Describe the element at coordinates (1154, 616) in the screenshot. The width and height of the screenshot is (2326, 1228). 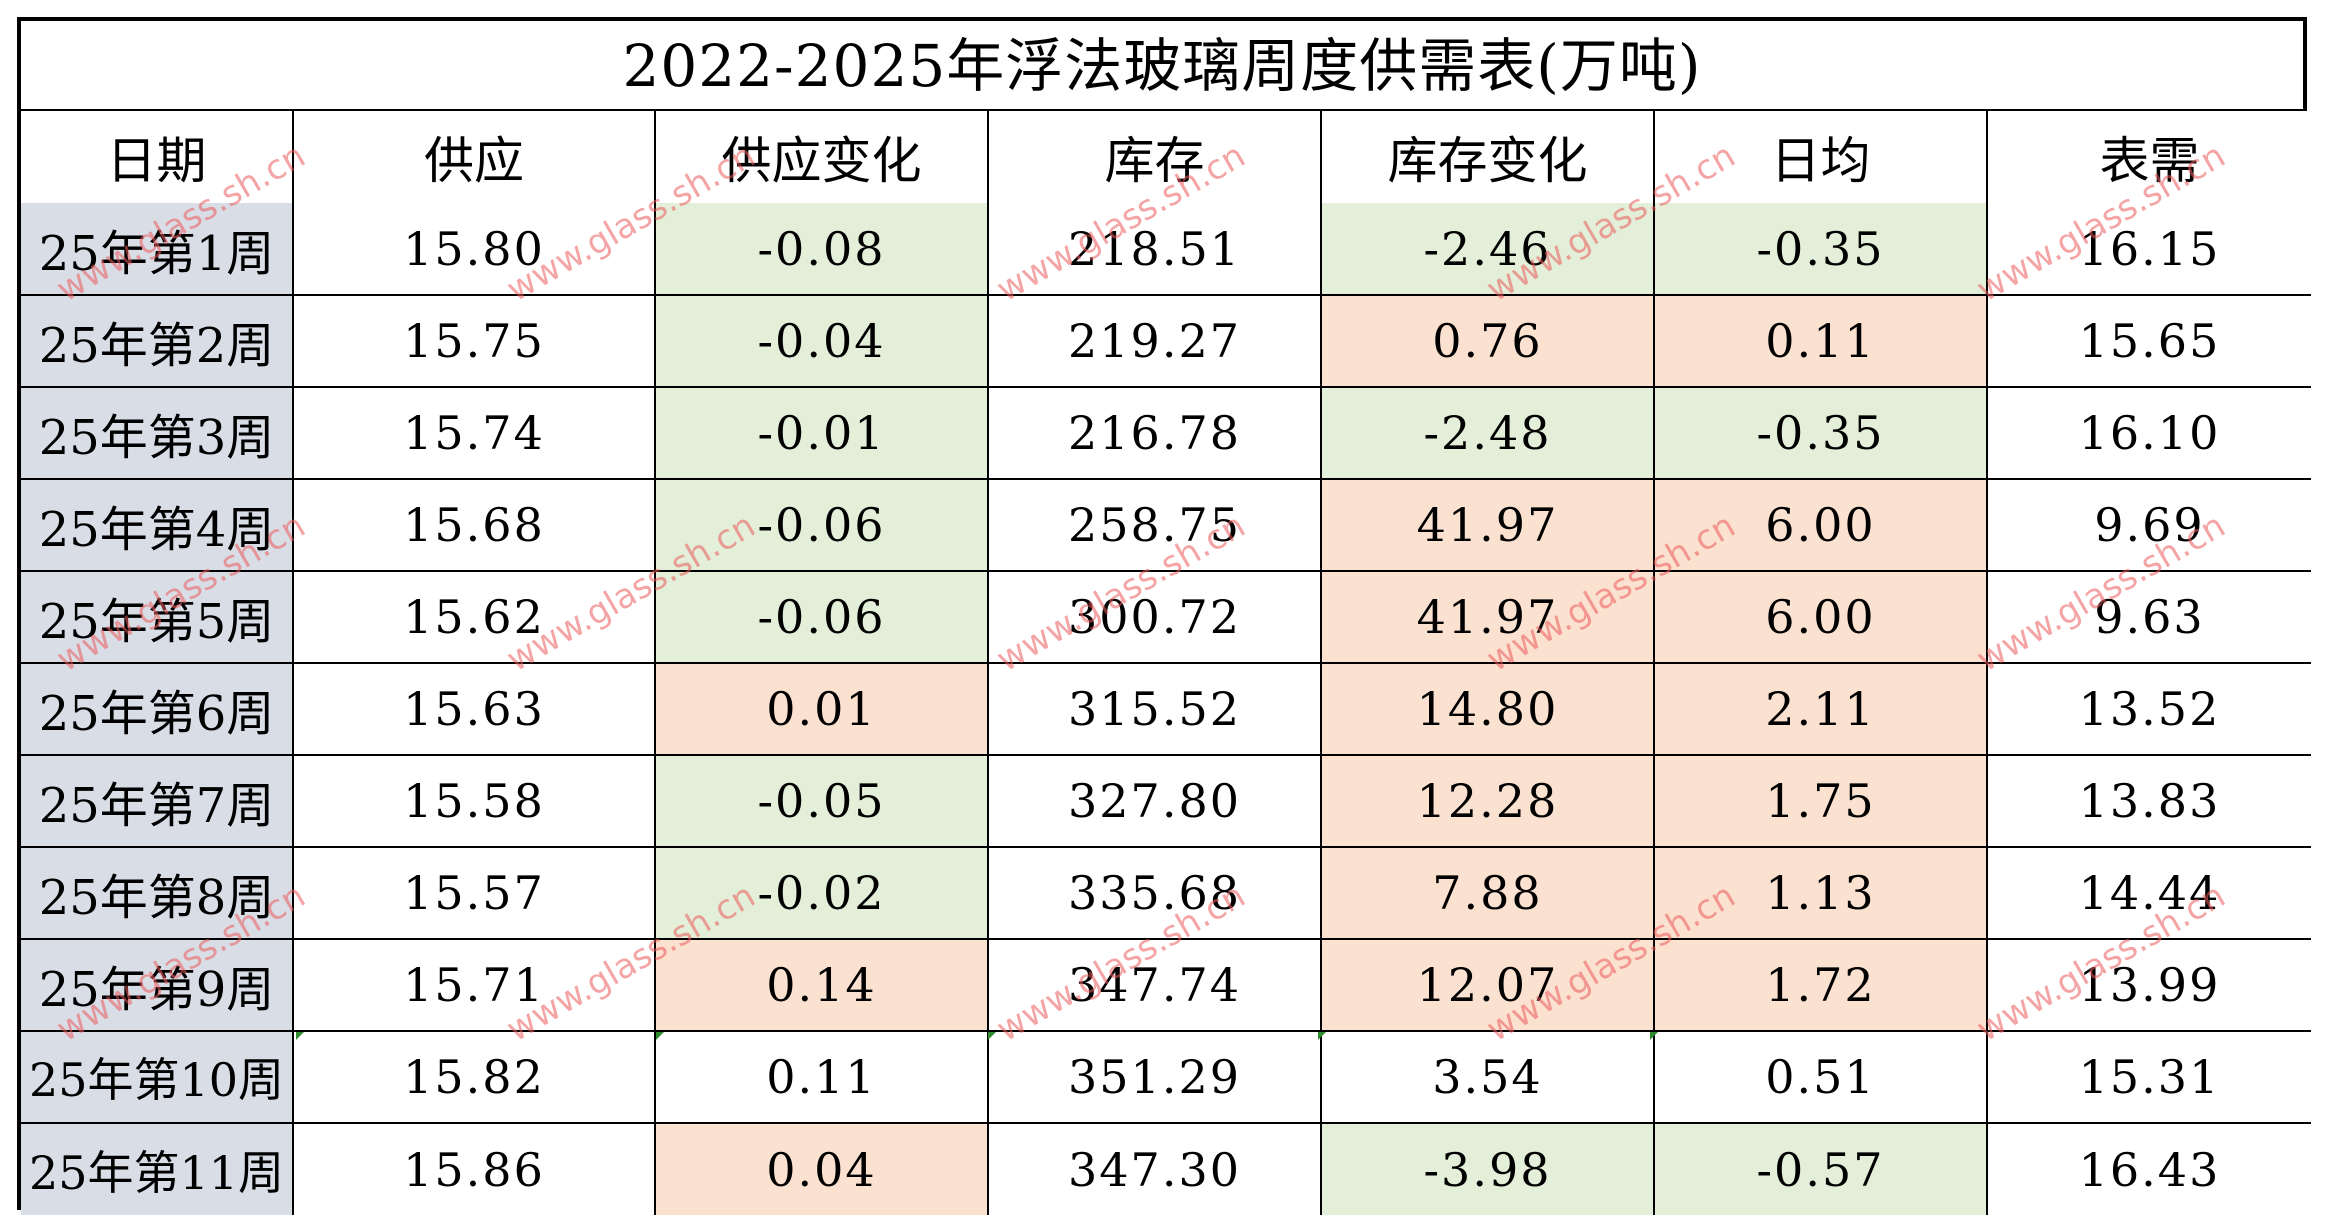
I see `cell-inventory: 300.72` at that location.